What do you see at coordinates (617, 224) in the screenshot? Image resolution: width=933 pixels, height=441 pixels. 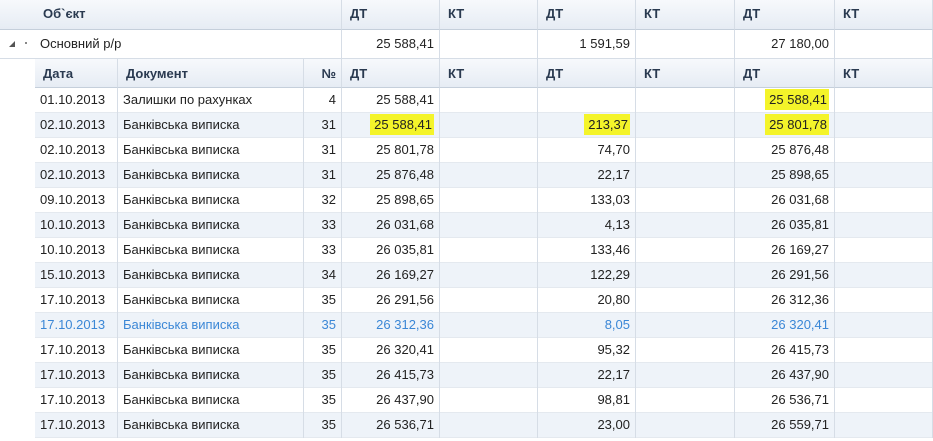 I see `debit-value: 4,13` at bounding box center [617, 224].